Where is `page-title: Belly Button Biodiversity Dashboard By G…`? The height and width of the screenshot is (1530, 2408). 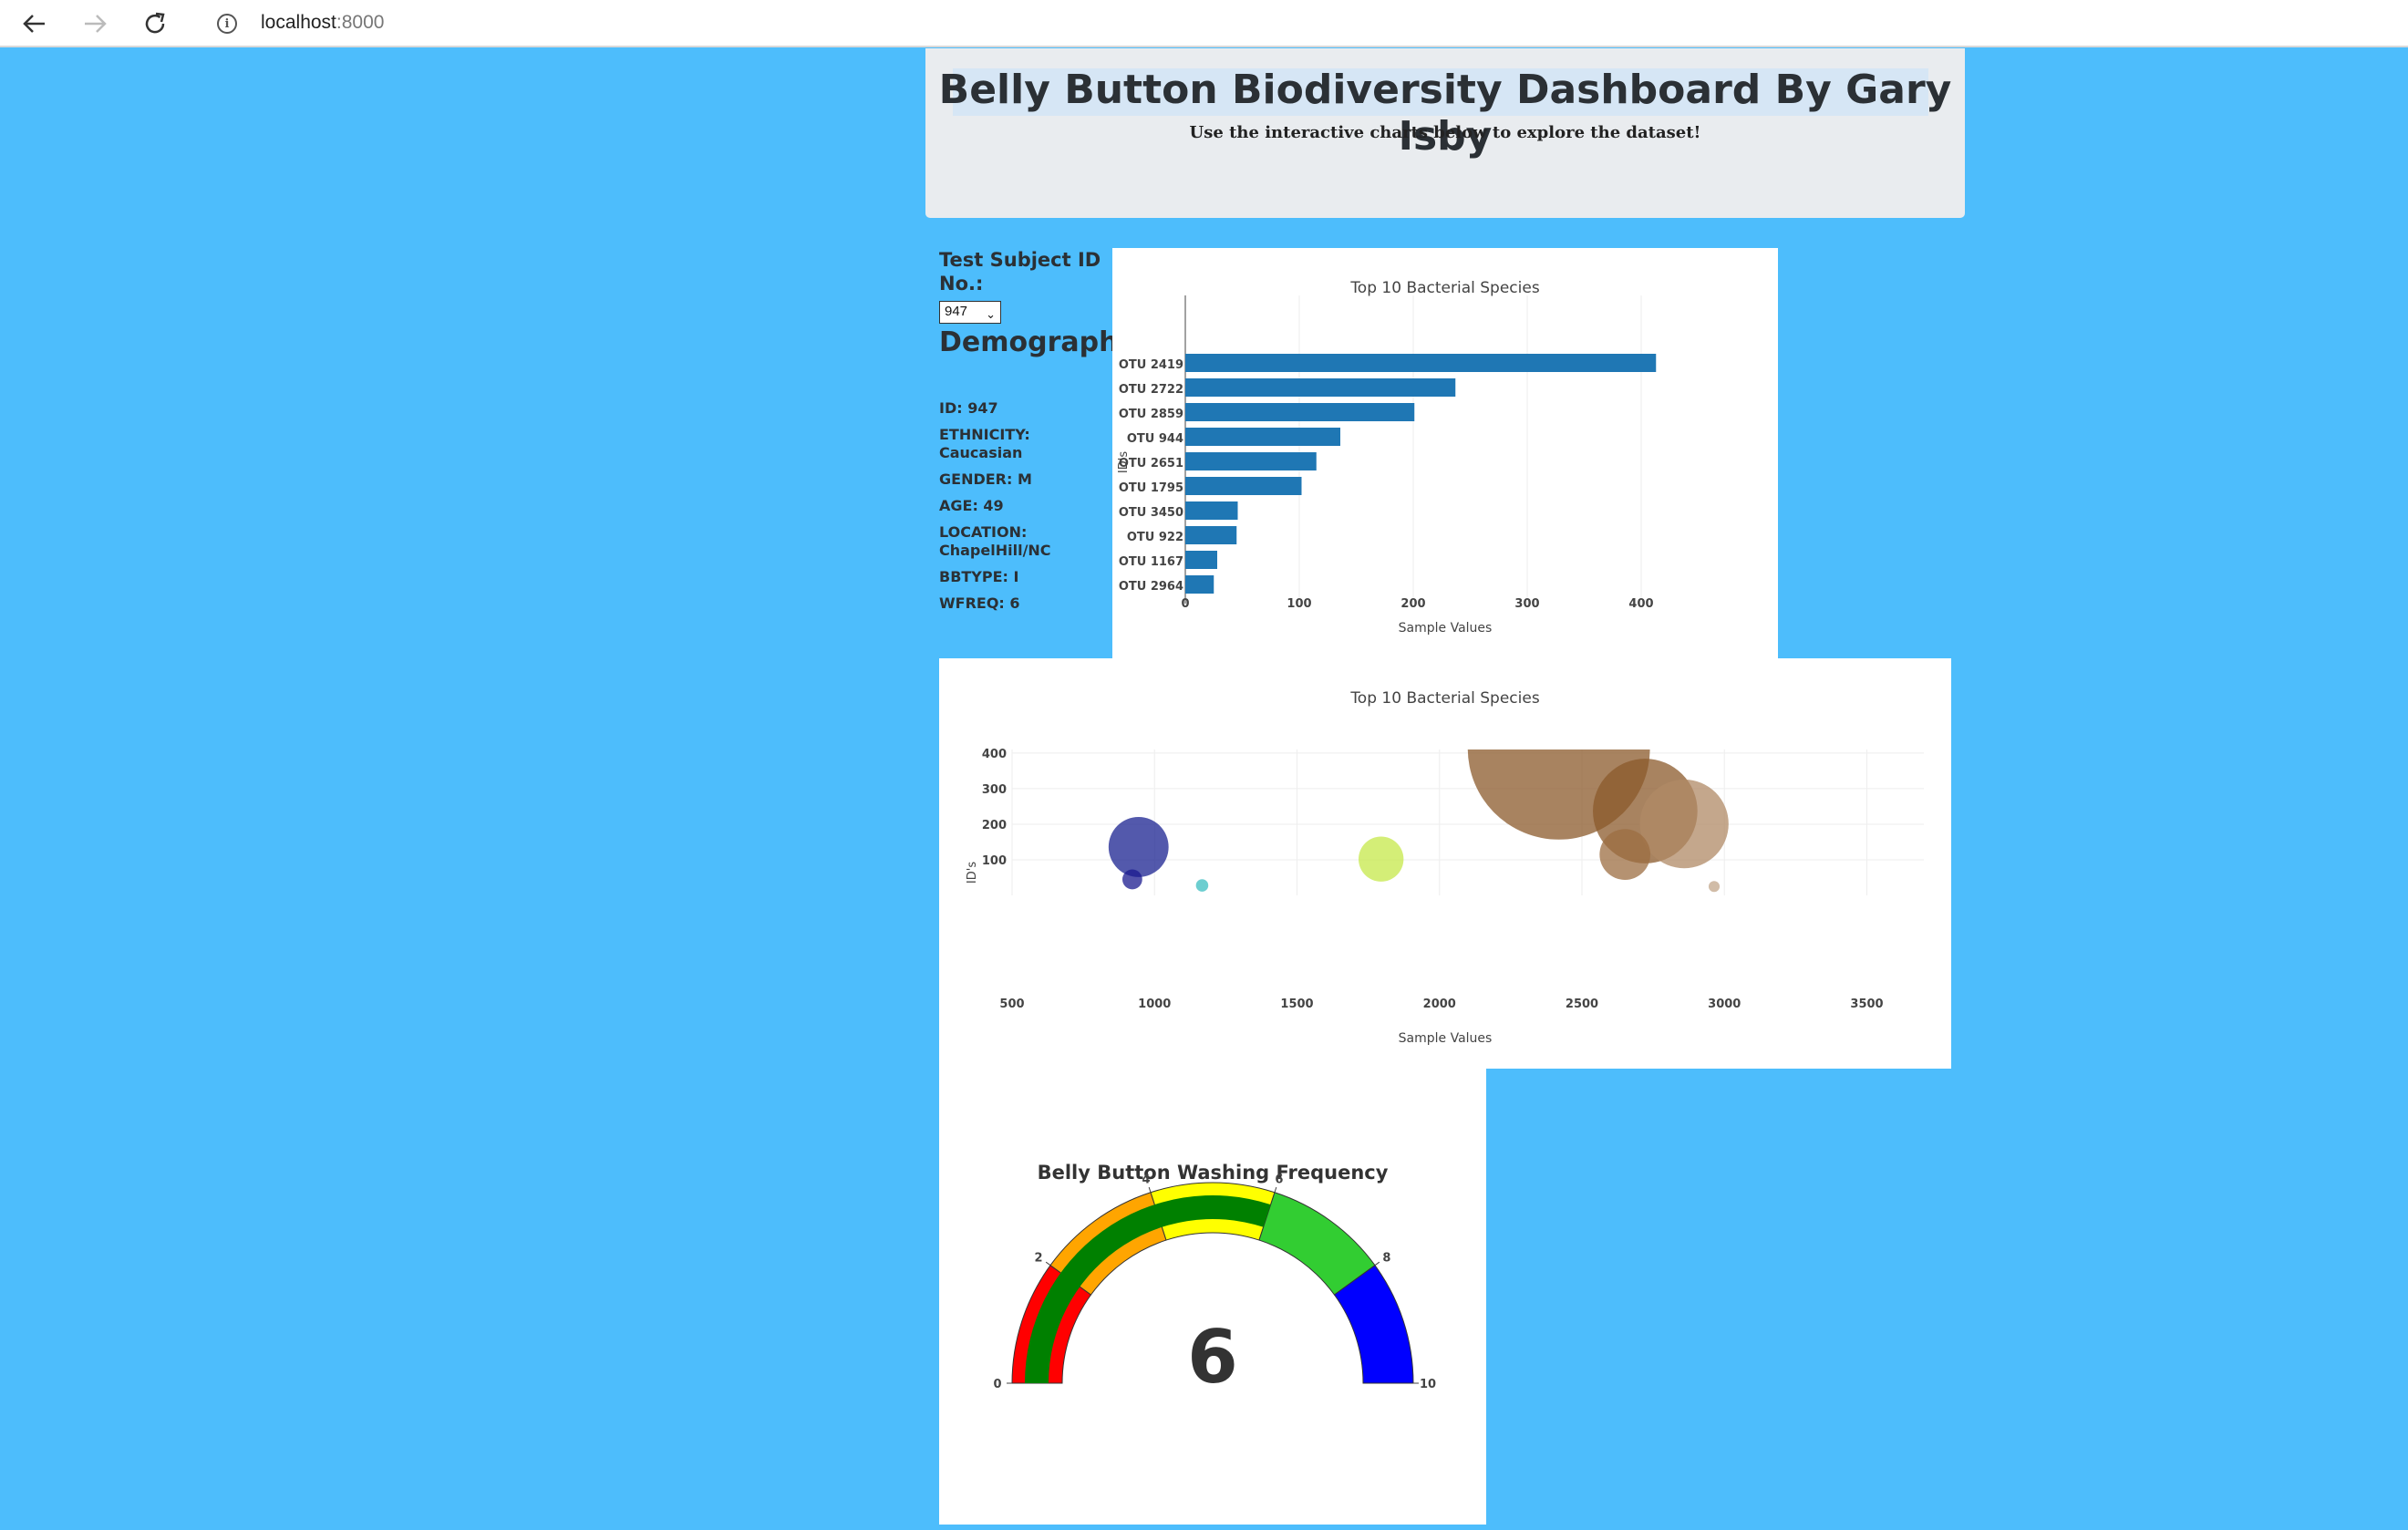
page-title: Belly Button Biodiversity Dashboard By G… is located at coordinates (1445, 114).